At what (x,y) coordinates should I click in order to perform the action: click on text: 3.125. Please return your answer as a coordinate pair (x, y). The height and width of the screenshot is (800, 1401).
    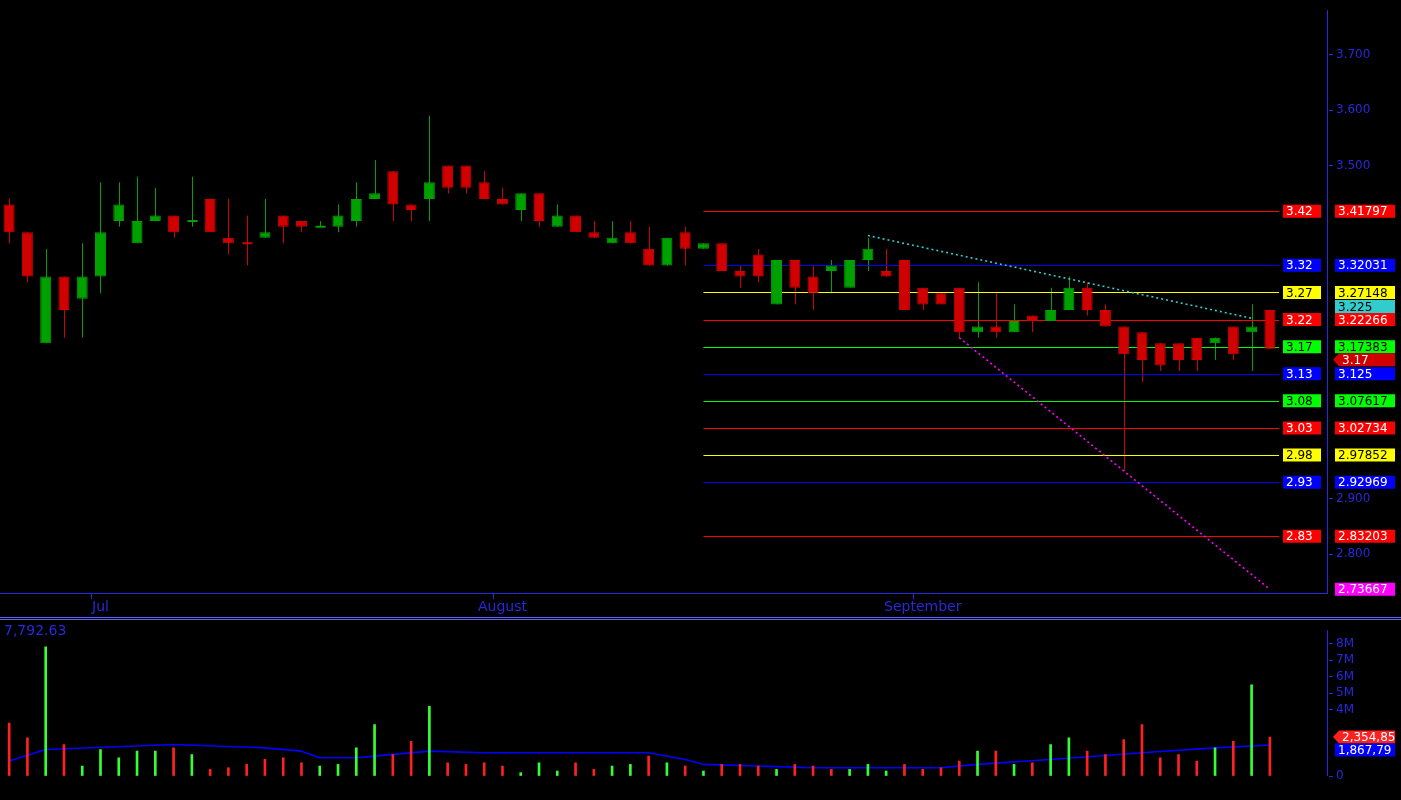
    Looking at the image, I should click on (1355, 373).